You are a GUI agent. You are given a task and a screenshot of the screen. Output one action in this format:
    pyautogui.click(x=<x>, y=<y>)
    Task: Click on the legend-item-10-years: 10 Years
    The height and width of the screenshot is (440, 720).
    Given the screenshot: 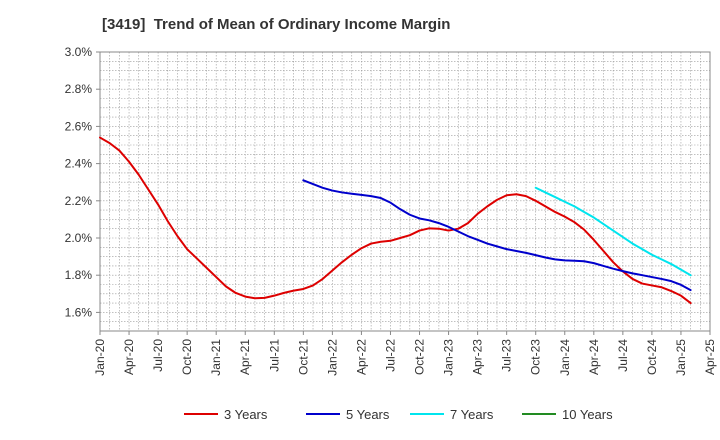 What is the action you would take?
    pyautogui.click(x=567, y=414)
    